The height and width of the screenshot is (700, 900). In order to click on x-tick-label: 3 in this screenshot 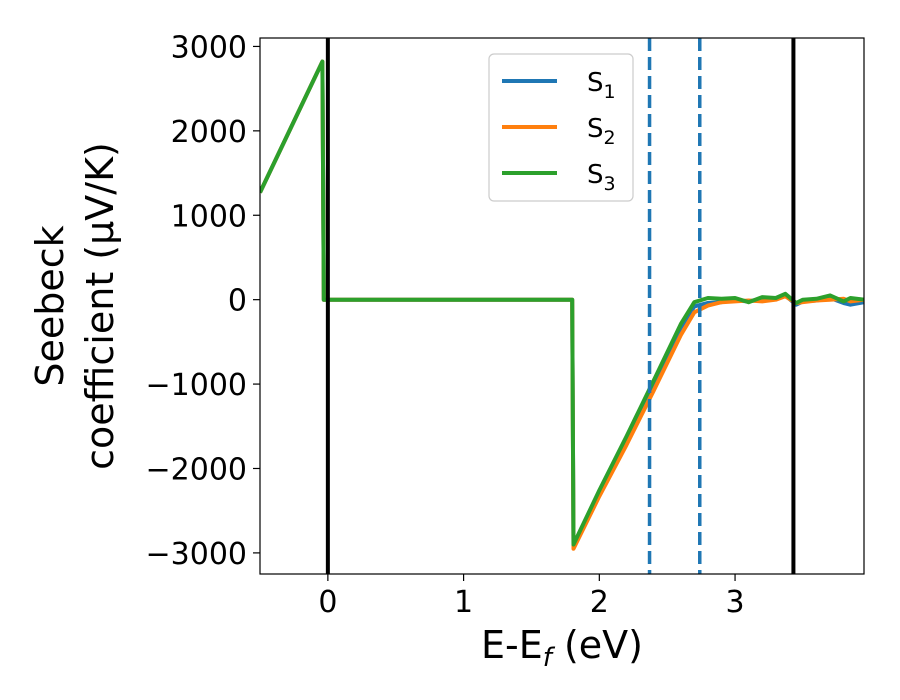, I will do `click(735, 602)`.